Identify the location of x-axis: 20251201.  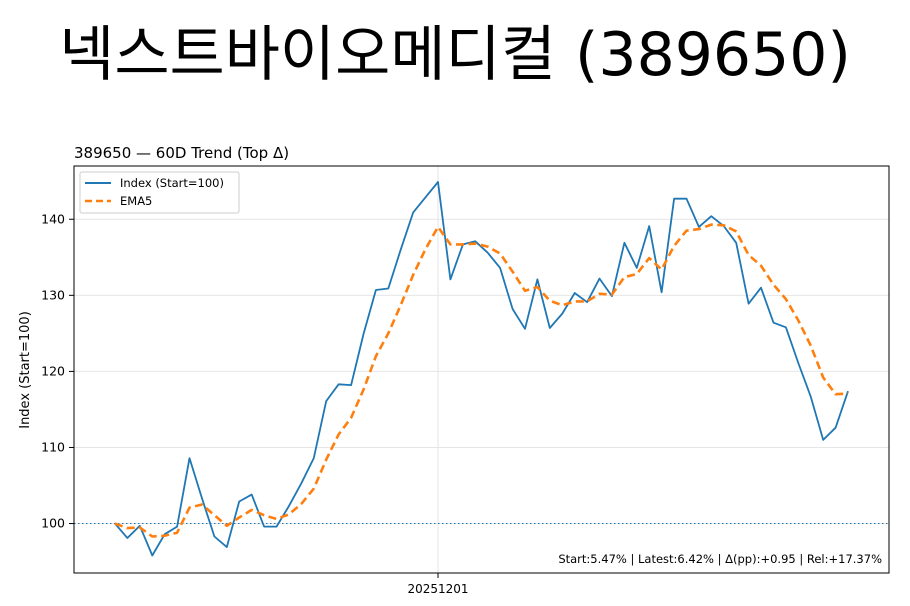
(438, 584).